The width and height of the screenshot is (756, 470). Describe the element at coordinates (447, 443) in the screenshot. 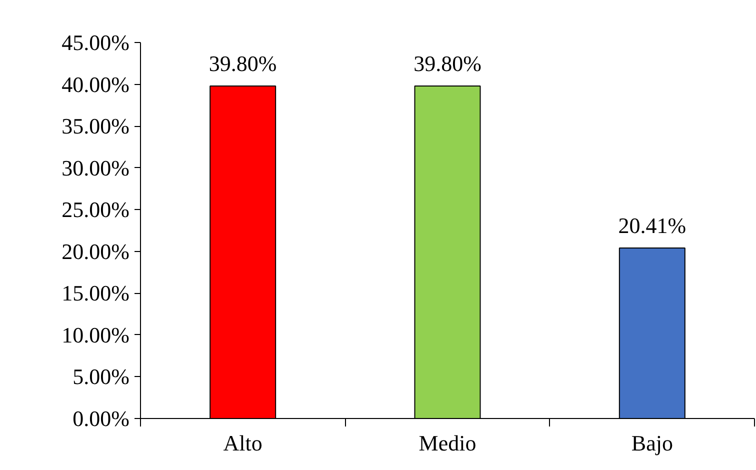

I see `x-tick-label: Medio` at that location.